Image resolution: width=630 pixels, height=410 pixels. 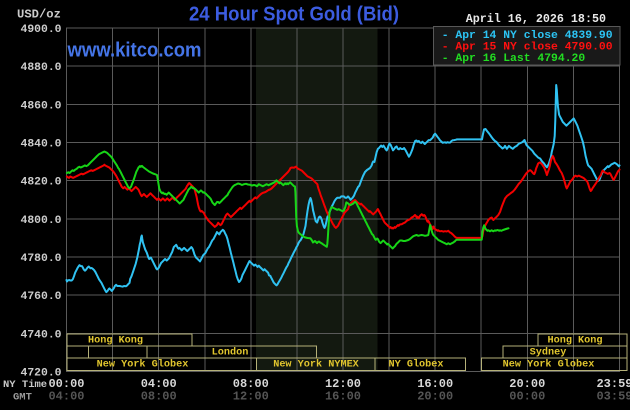 I want to click on svg-text: 4840.0, so click(x=40, y=145).